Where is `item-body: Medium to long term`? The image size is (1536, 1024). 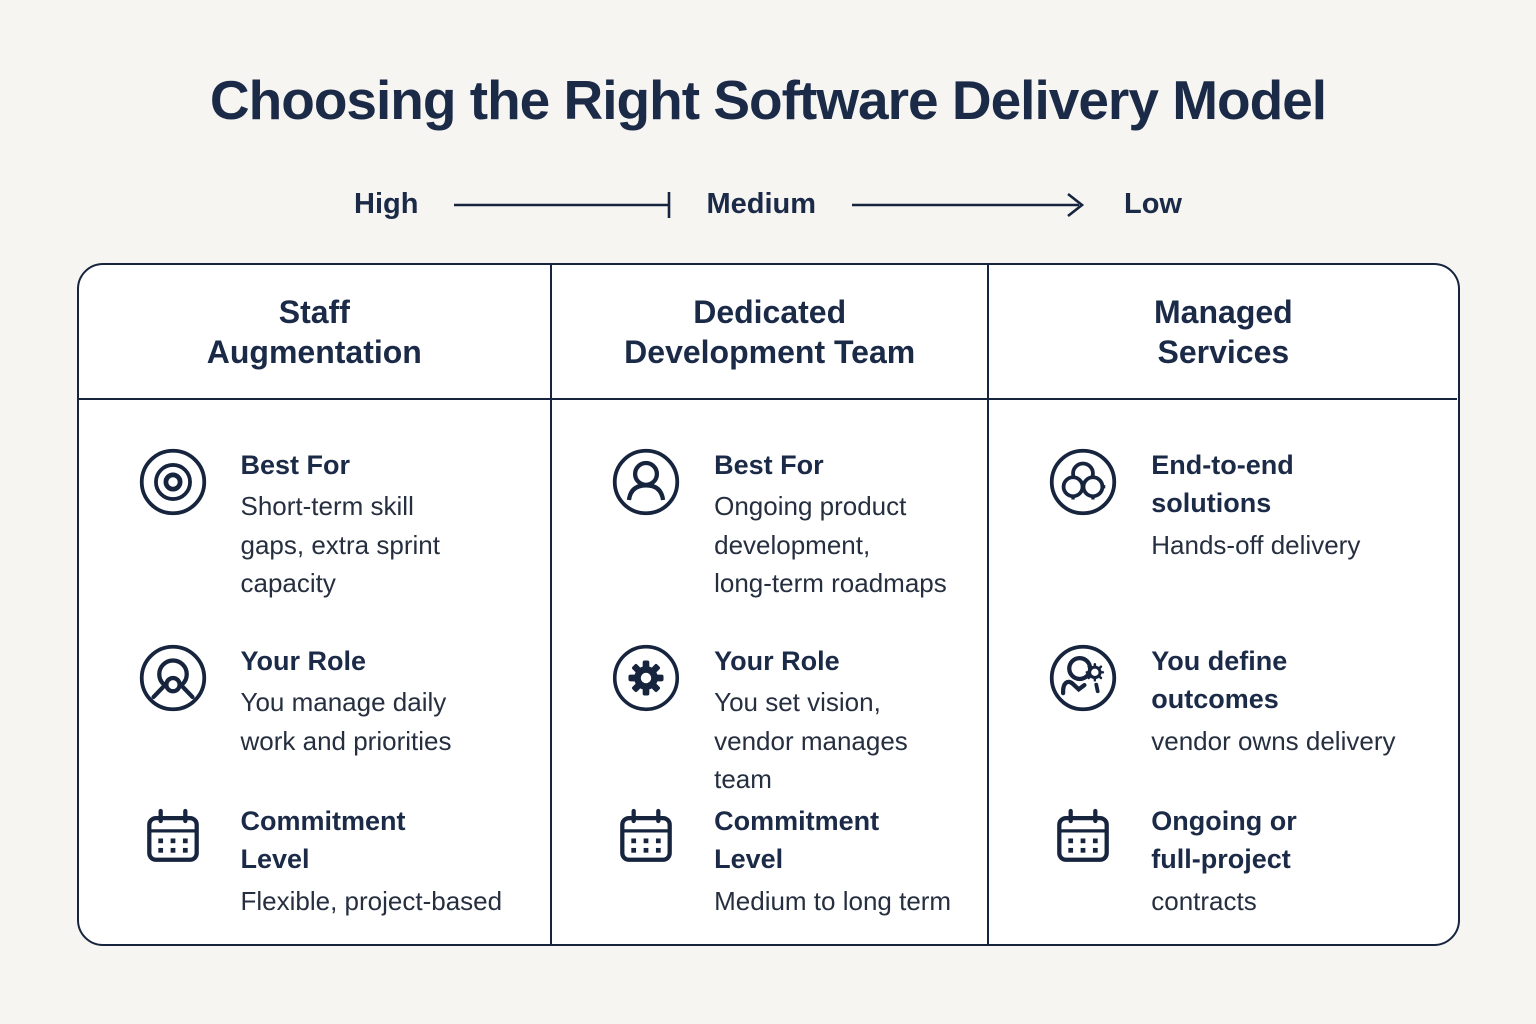 item-body: Medium to long term is located at coordinates (833, 900).